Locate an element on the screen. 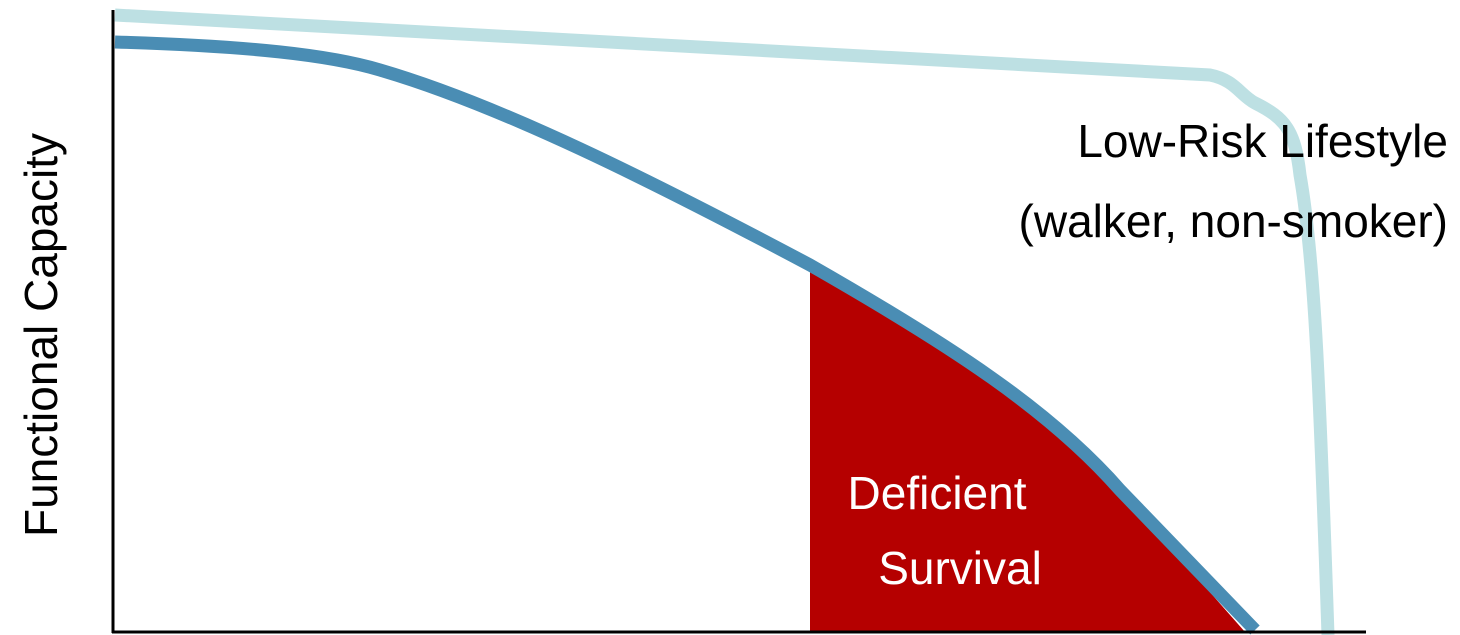  y-axis-label: Functional Capacity is located at coordinates (41, 335).